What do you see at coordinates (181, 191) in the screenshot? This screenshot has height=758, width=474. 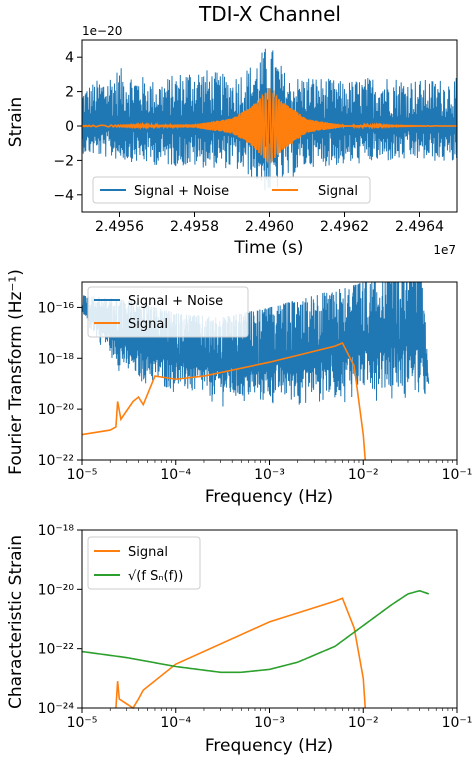 I see `legend-label-signal-noise-1: Signal + Noise` at bounding box center [181, 191].